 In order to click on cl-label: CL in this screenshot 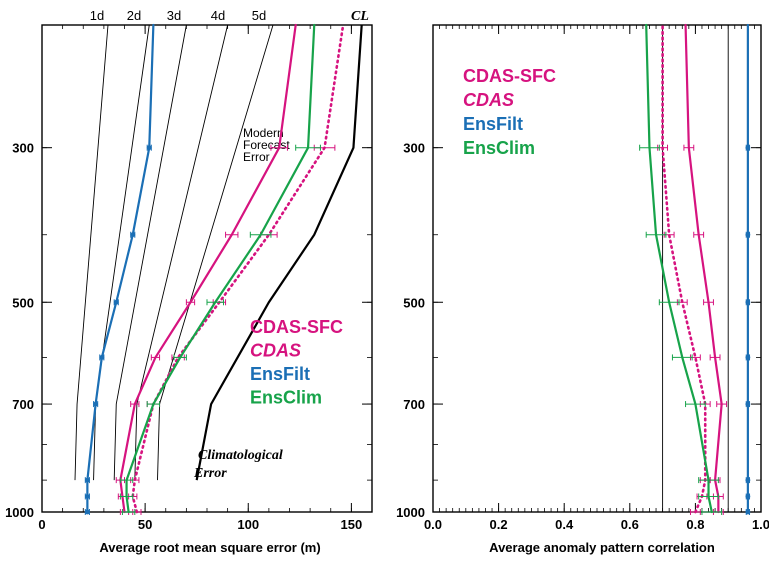, I will do `click(360, 16)`.